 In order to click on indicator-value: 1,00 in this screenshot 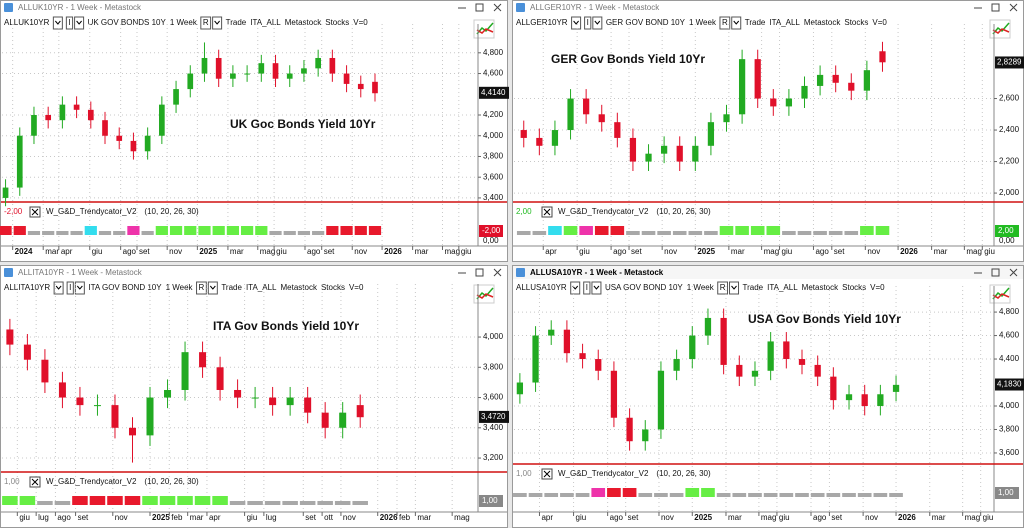, I will do `click(12, 481)`.